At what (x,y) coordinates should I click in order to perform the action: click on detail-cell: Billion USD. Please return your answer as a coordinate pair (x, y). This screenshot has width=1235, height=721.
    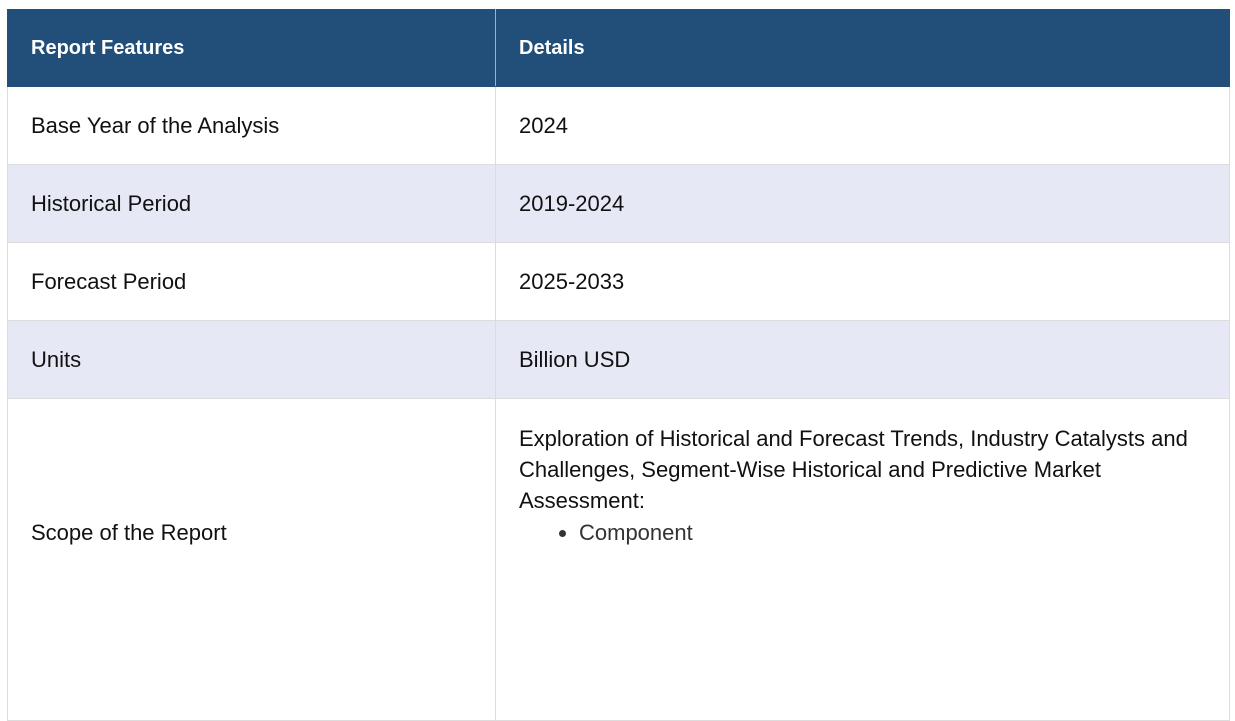
    Looking at the image, I should click on (862, 359).